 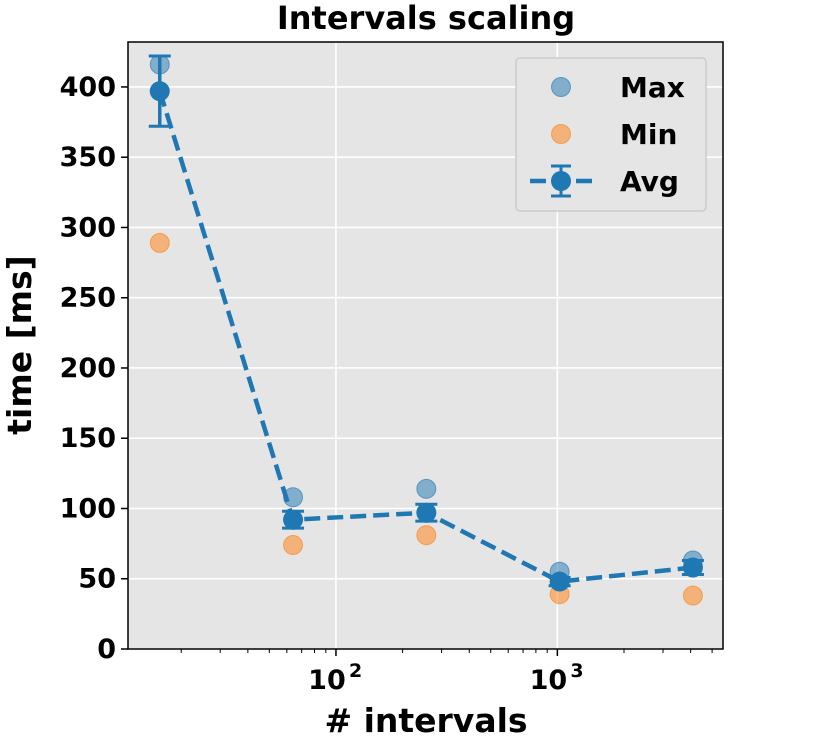 I want to click on y-tick-label: 100, so click(x=88, y=508).